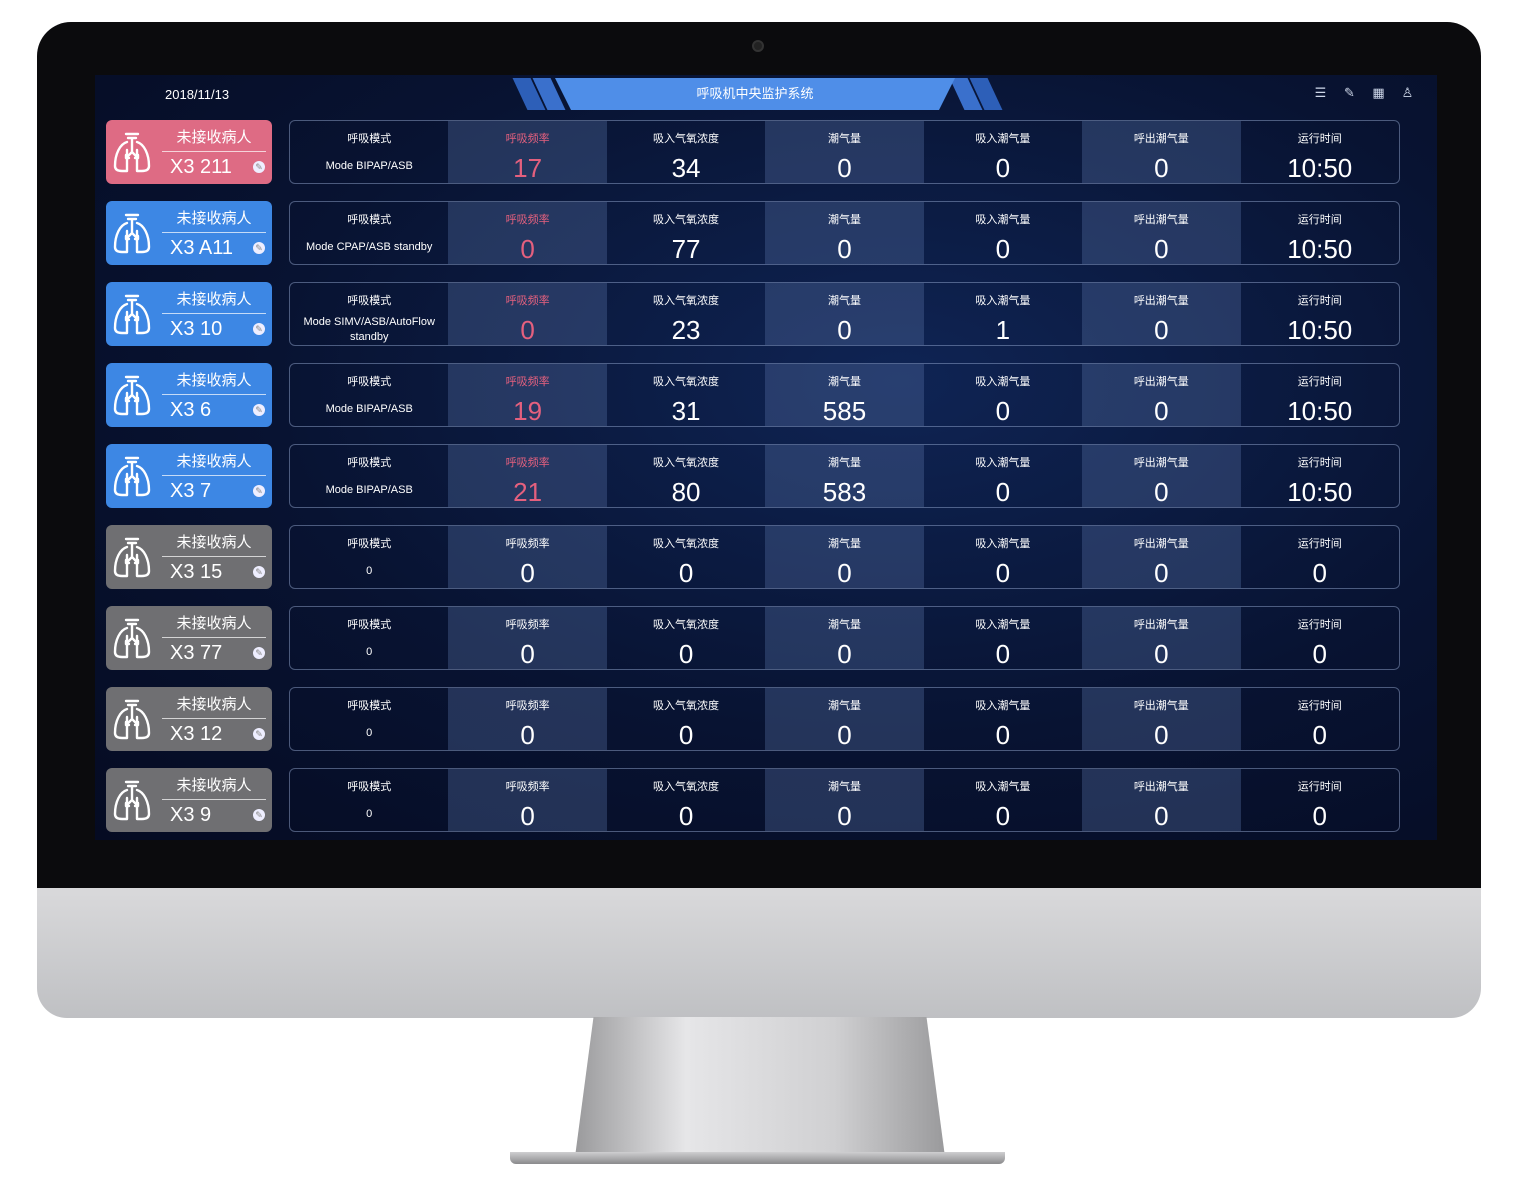 This screenshot has width=1532, height=1184. Describe the element at coordinates (1320, 638) in the screenshot. I see `vital-cell: 运行时间 0` at that location.